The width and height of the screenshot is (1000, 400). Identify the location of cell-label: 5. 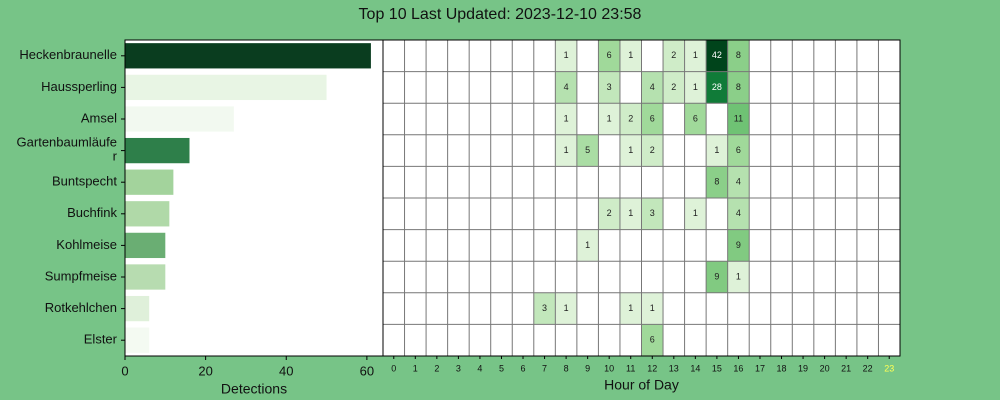
(587, 150).